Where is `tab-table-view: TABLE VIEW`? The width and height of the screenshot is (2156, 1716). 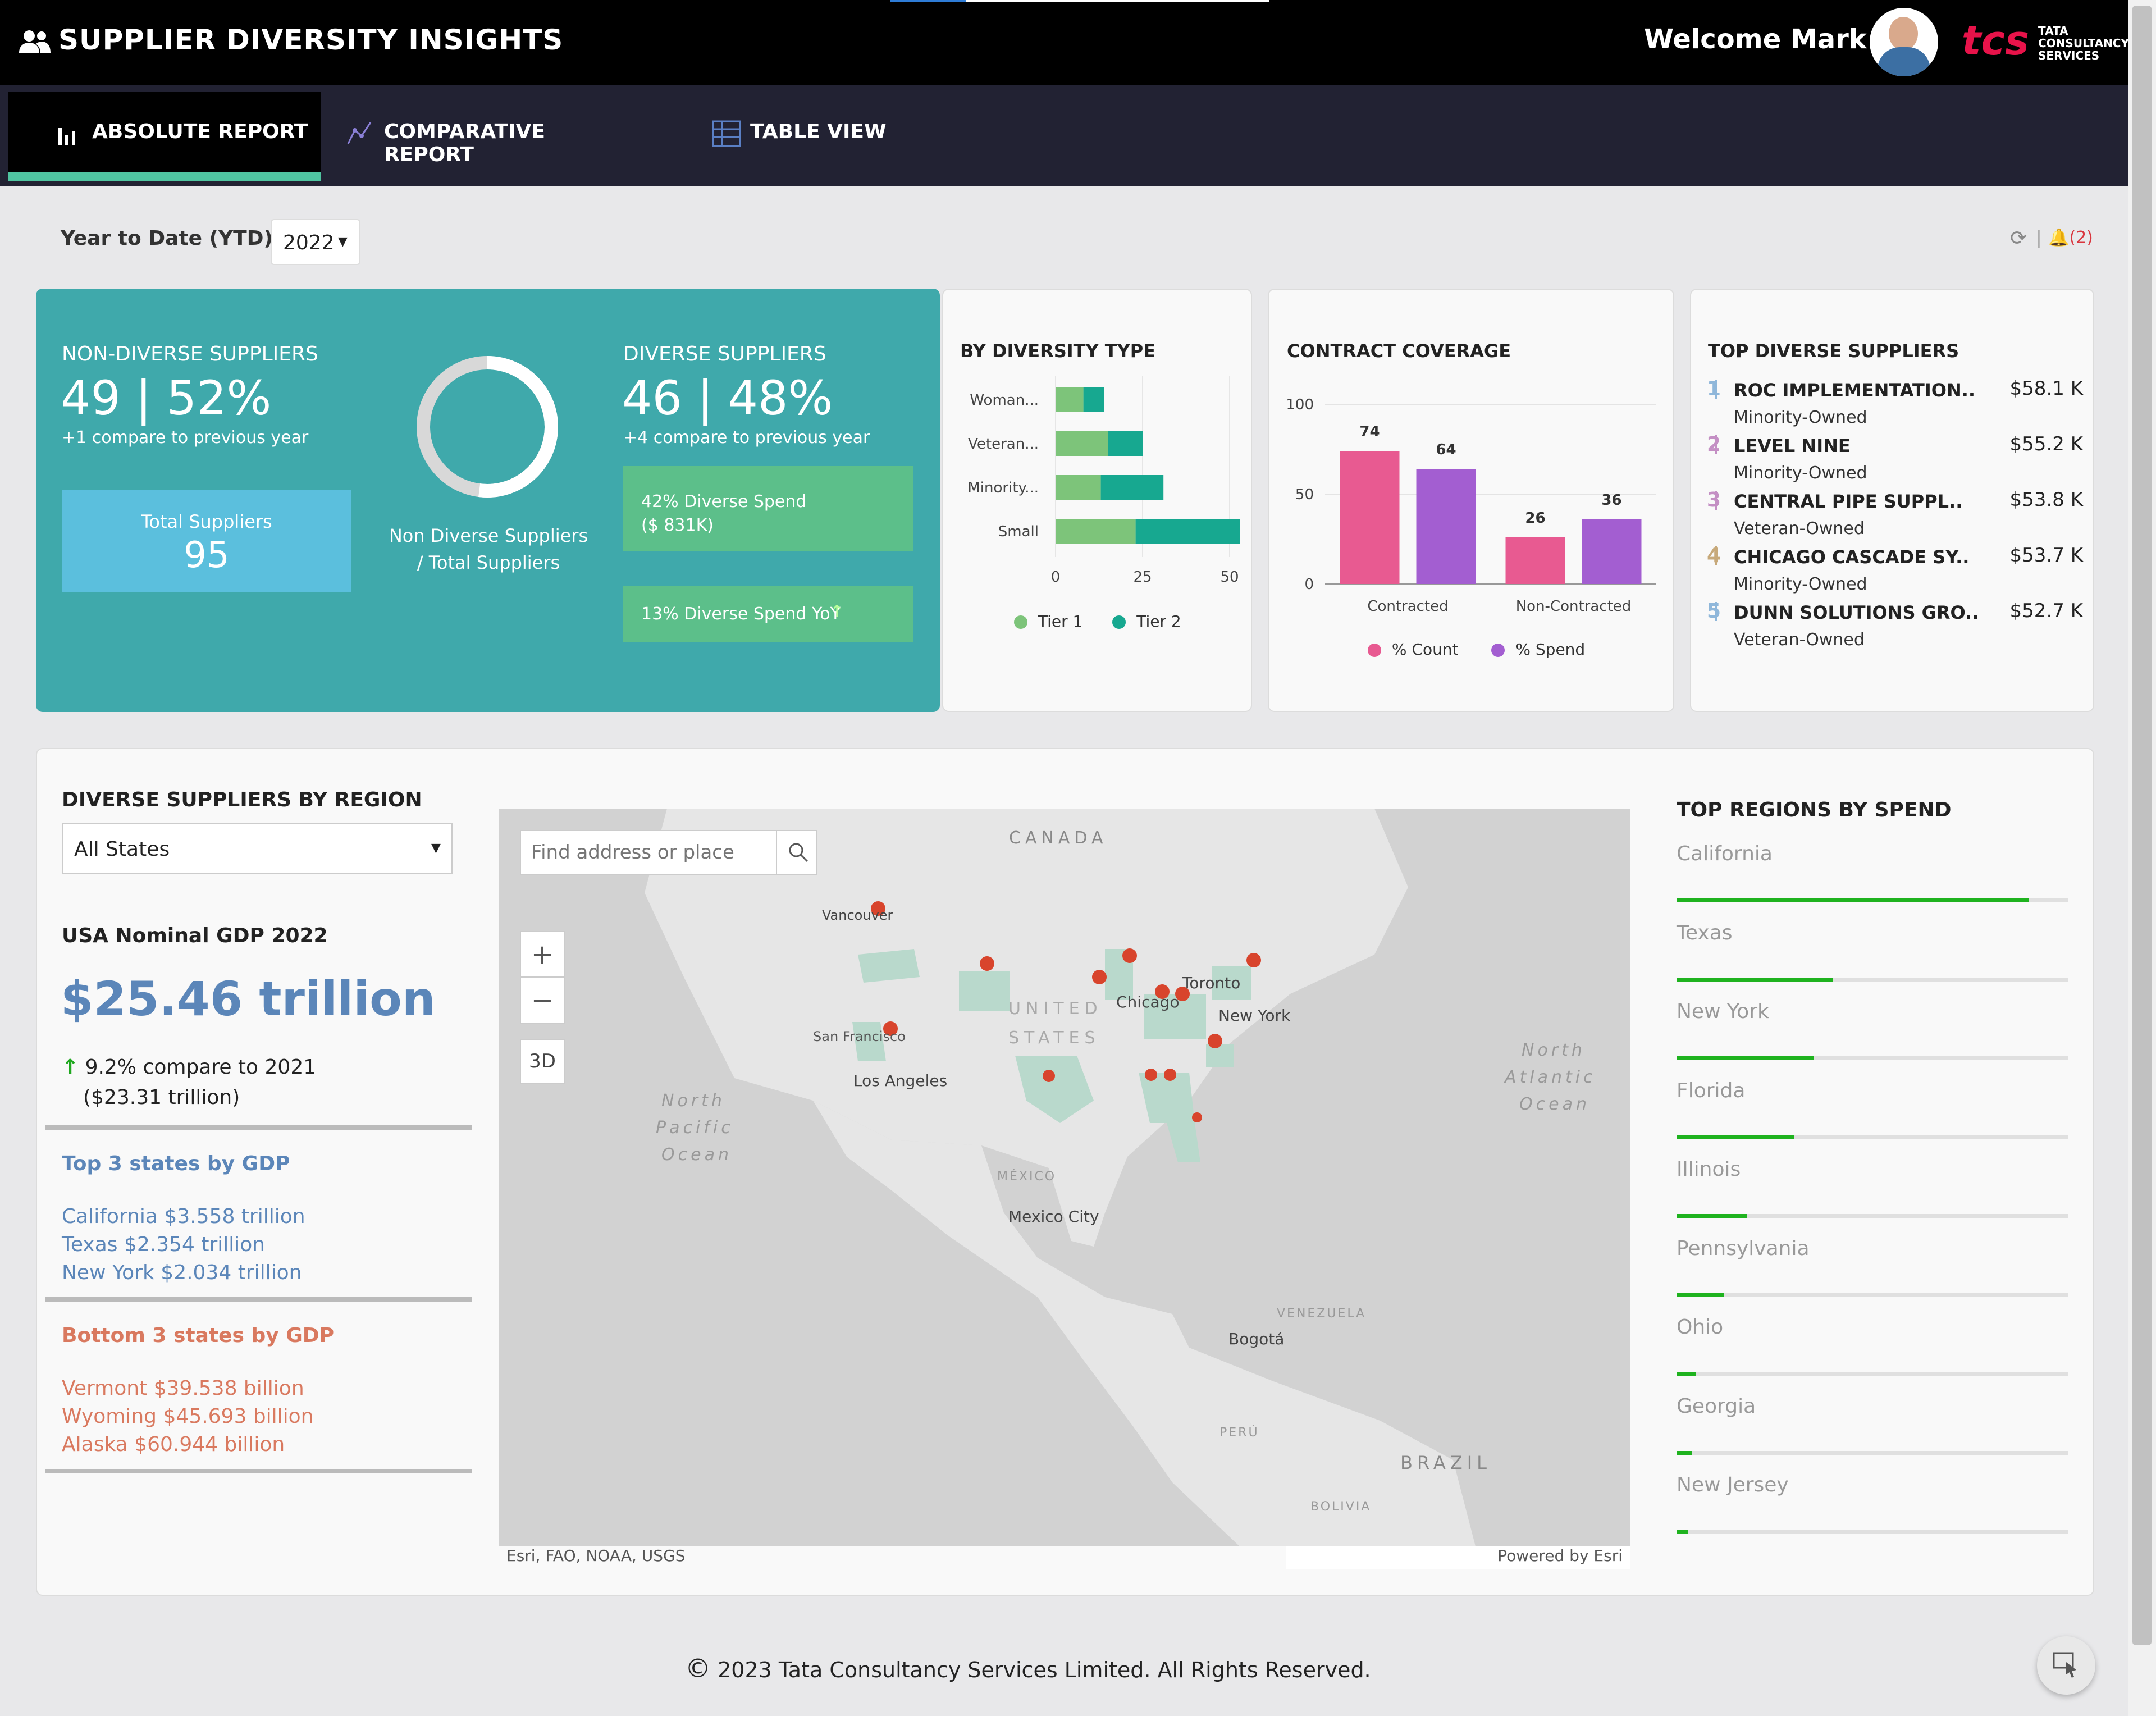
tab-table-view: TABLE VIEW is located at coordinates (814, 136).